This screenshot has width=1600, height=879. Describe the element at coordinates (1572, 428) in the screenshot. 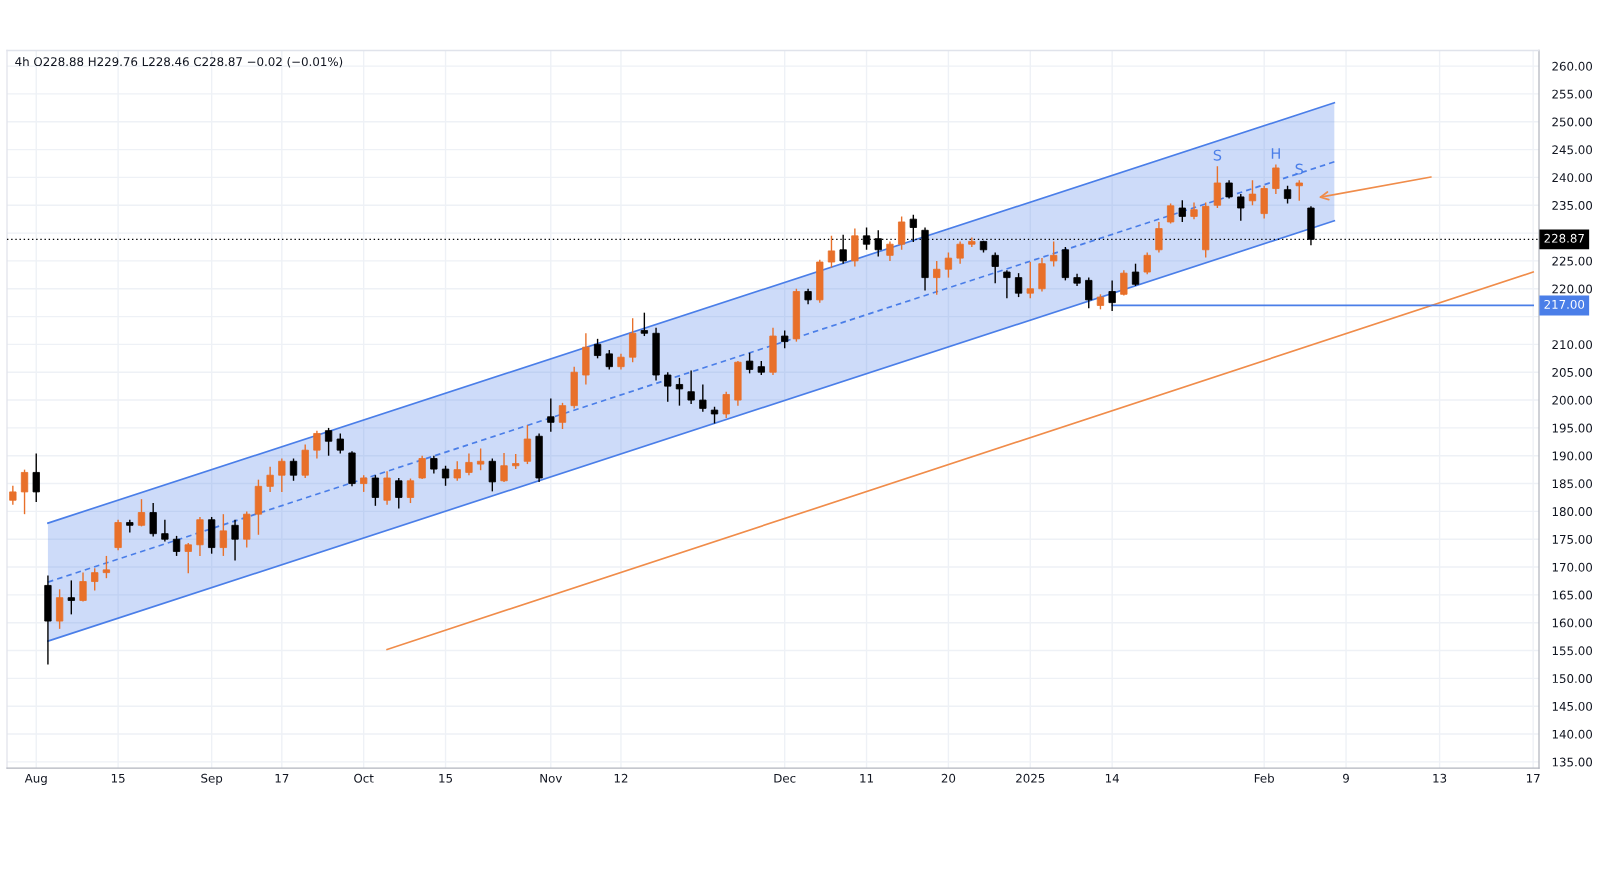

I see `y-tick-label: 195.00` at that location.